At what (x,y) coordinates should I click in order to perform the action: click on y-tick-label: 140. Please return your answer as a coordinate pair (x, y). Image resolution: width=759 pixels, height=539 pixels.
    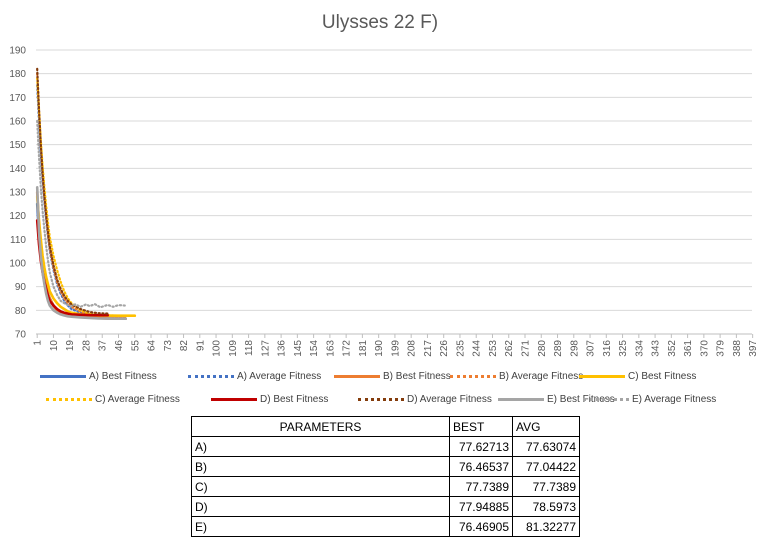
    Looking at the image, I should click on (17, 169).